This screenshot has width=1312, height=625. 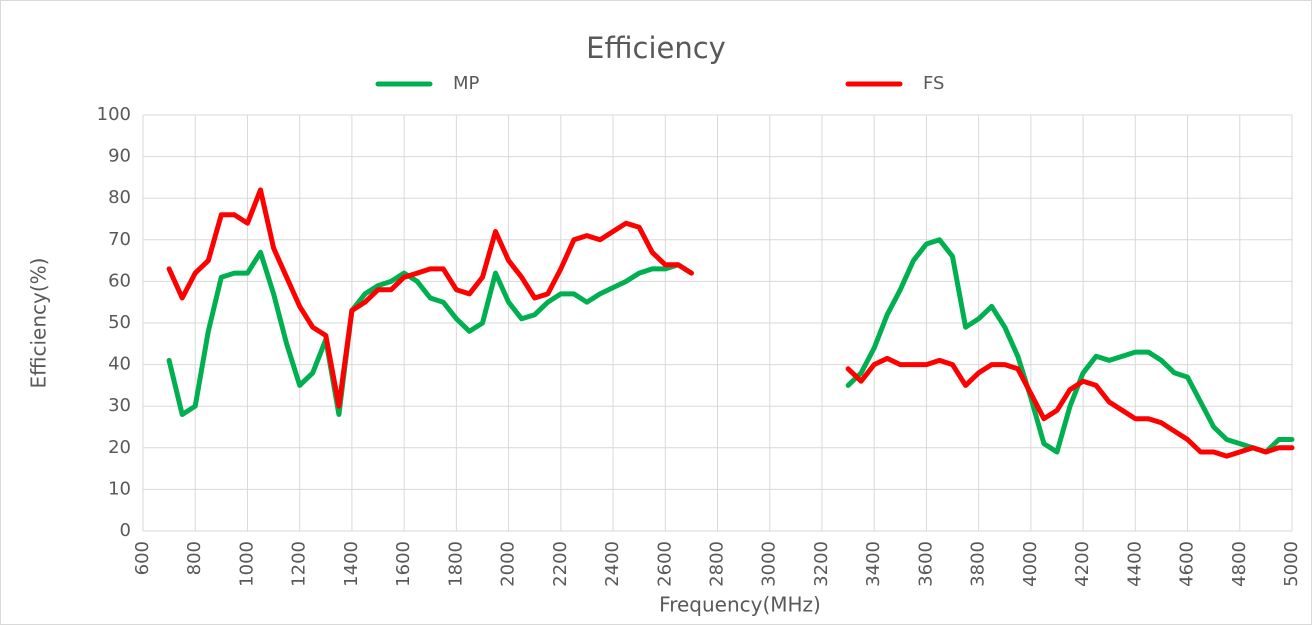 I want to click on x-tick-label: 800, so click(x=194, y=558).